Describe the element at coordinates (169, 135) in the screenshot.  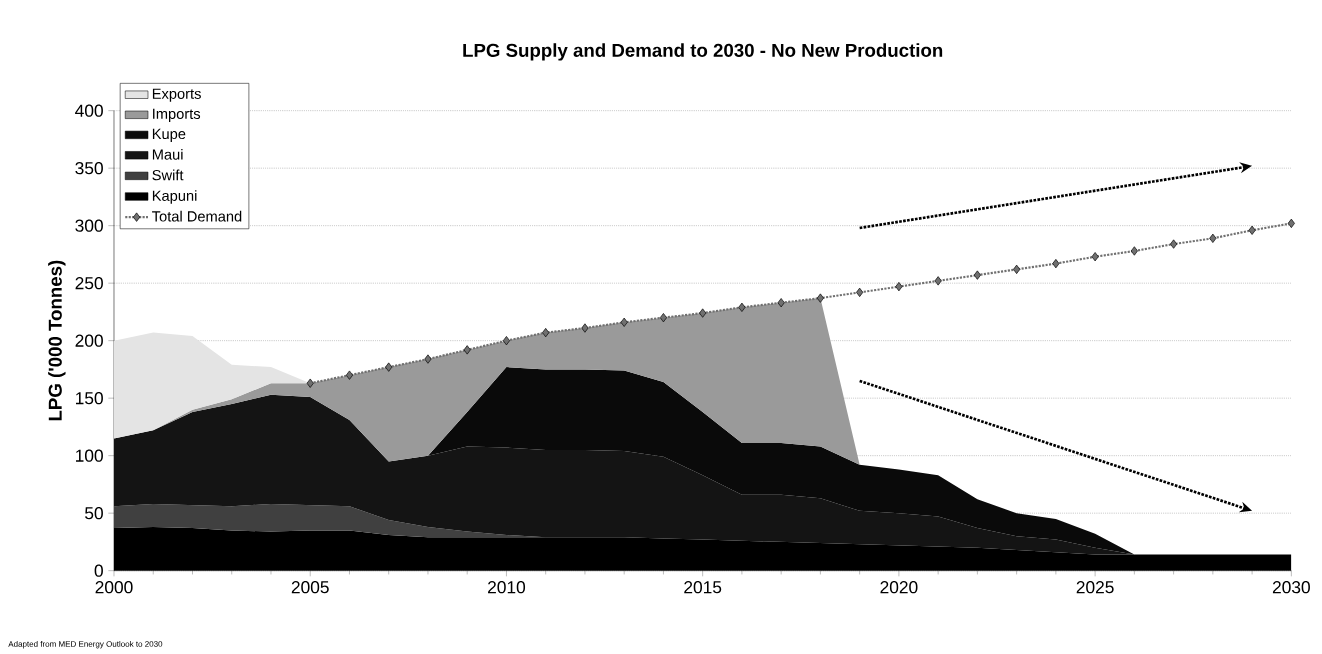
I see `legend-label: Kupe` at that location.